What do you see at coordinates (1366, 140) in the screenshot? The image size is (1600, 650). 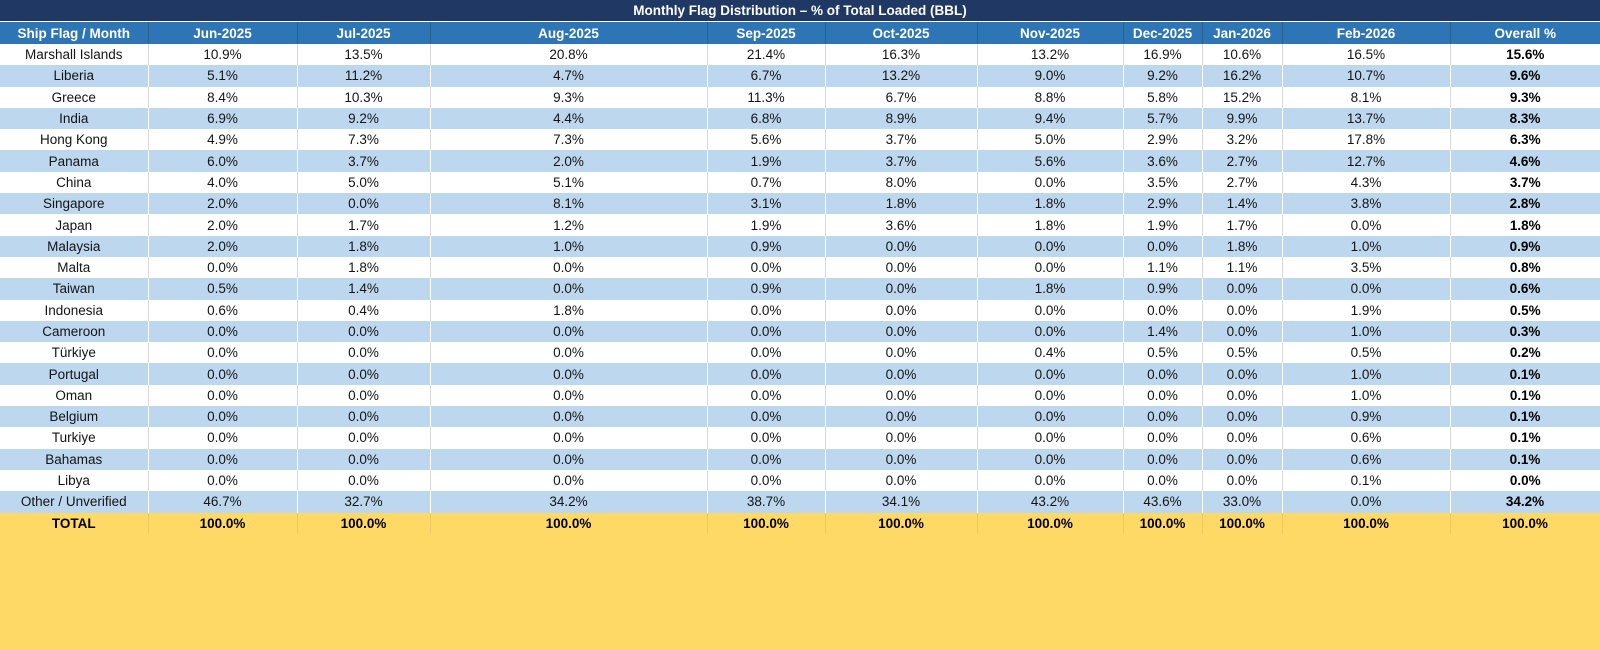 I see `value-cell: 17.8%` at bounding box center [1366, 140].